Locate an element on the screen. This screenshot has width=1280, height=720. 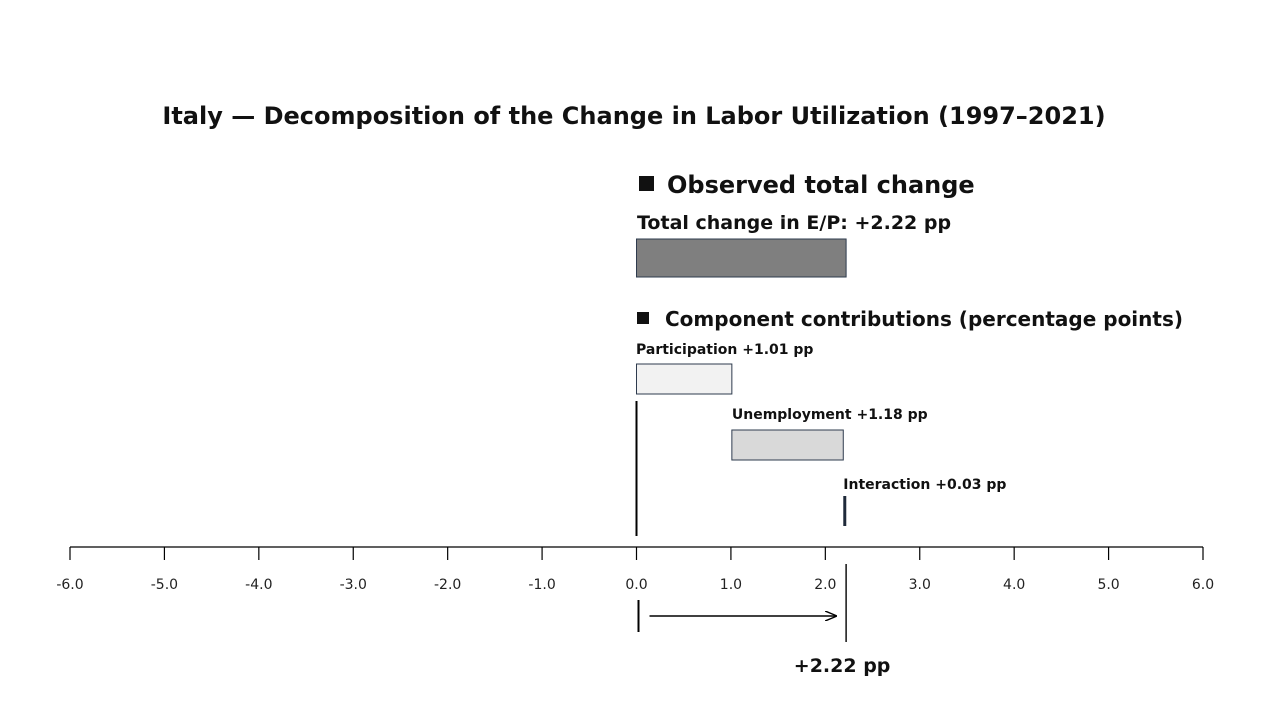
x-tick-label: -2.0 is located at coordinates (447, 585).